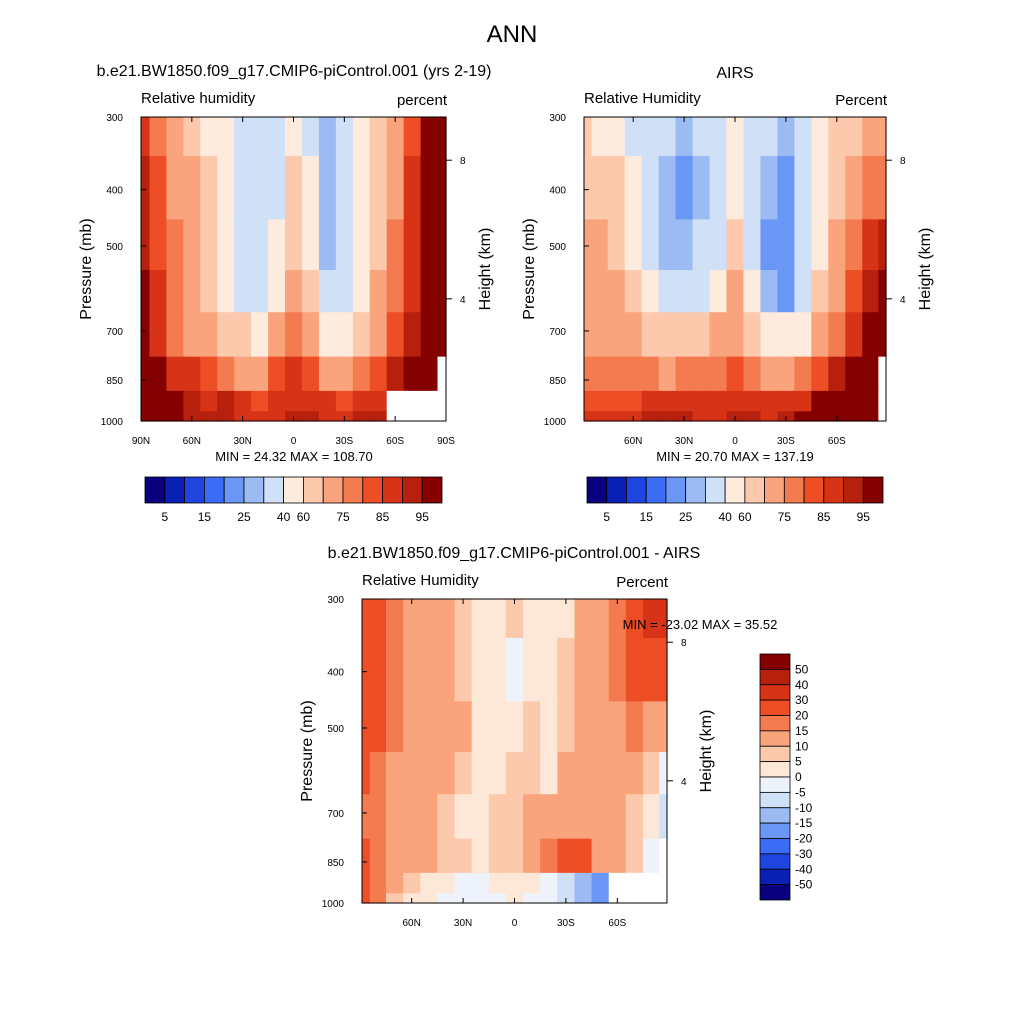  I want to click on y-tick-label: 400, so click(114, 191).